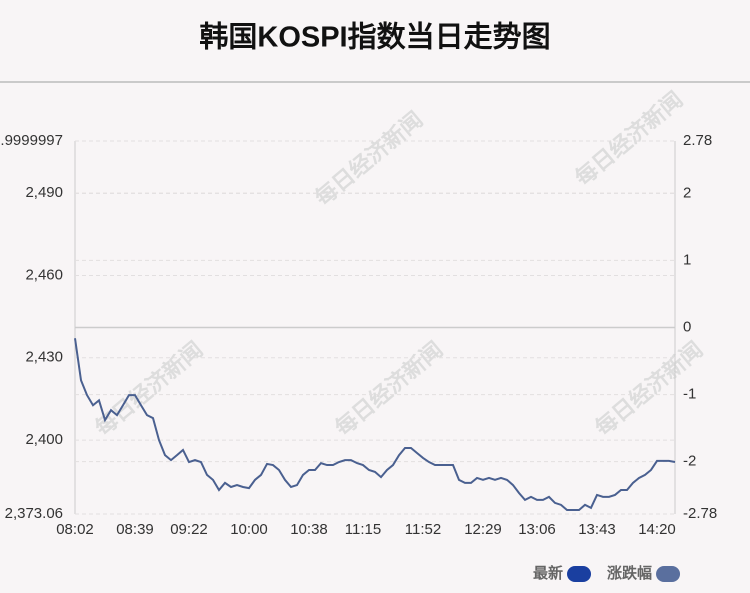  Describe the element at coordinates (31, 140) in the screenshot. I see `y-tick-label: 2,508.9999997` at that location.